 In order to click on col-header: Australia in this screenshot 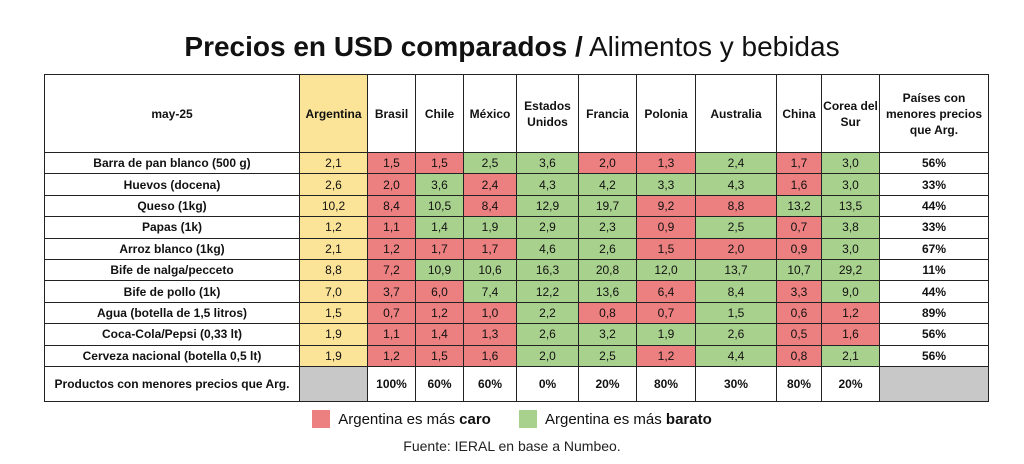, I will do `click(736, 113)`.